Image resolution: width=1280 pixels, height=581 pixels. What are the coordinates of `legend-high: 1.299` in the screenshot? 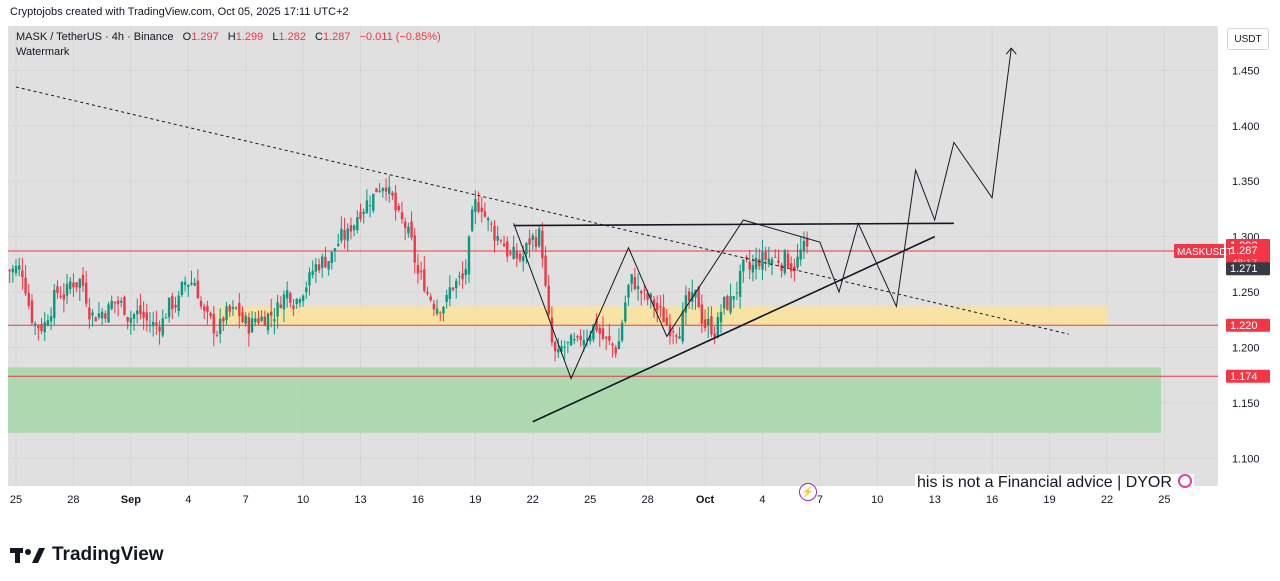 It's located at (249, 37).